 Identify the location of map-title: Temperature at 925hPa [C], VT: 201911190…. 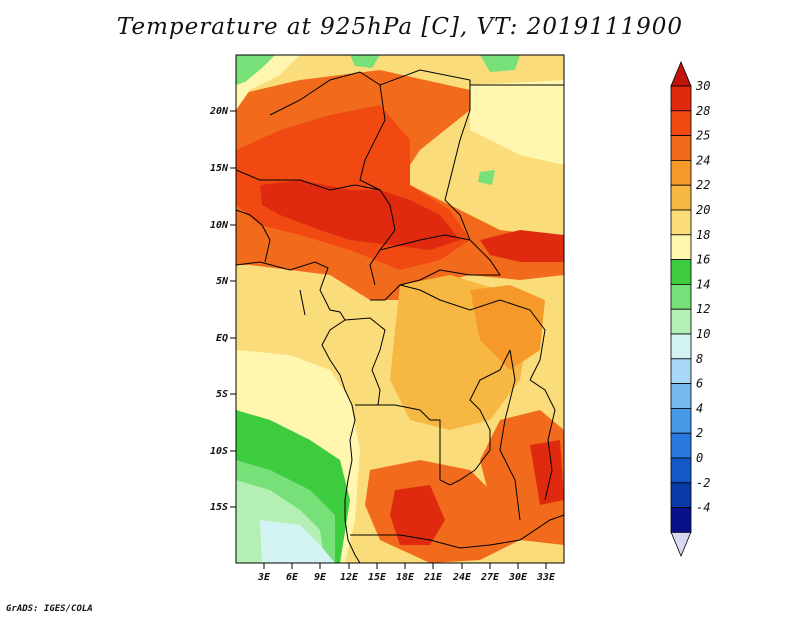
(400, 27).